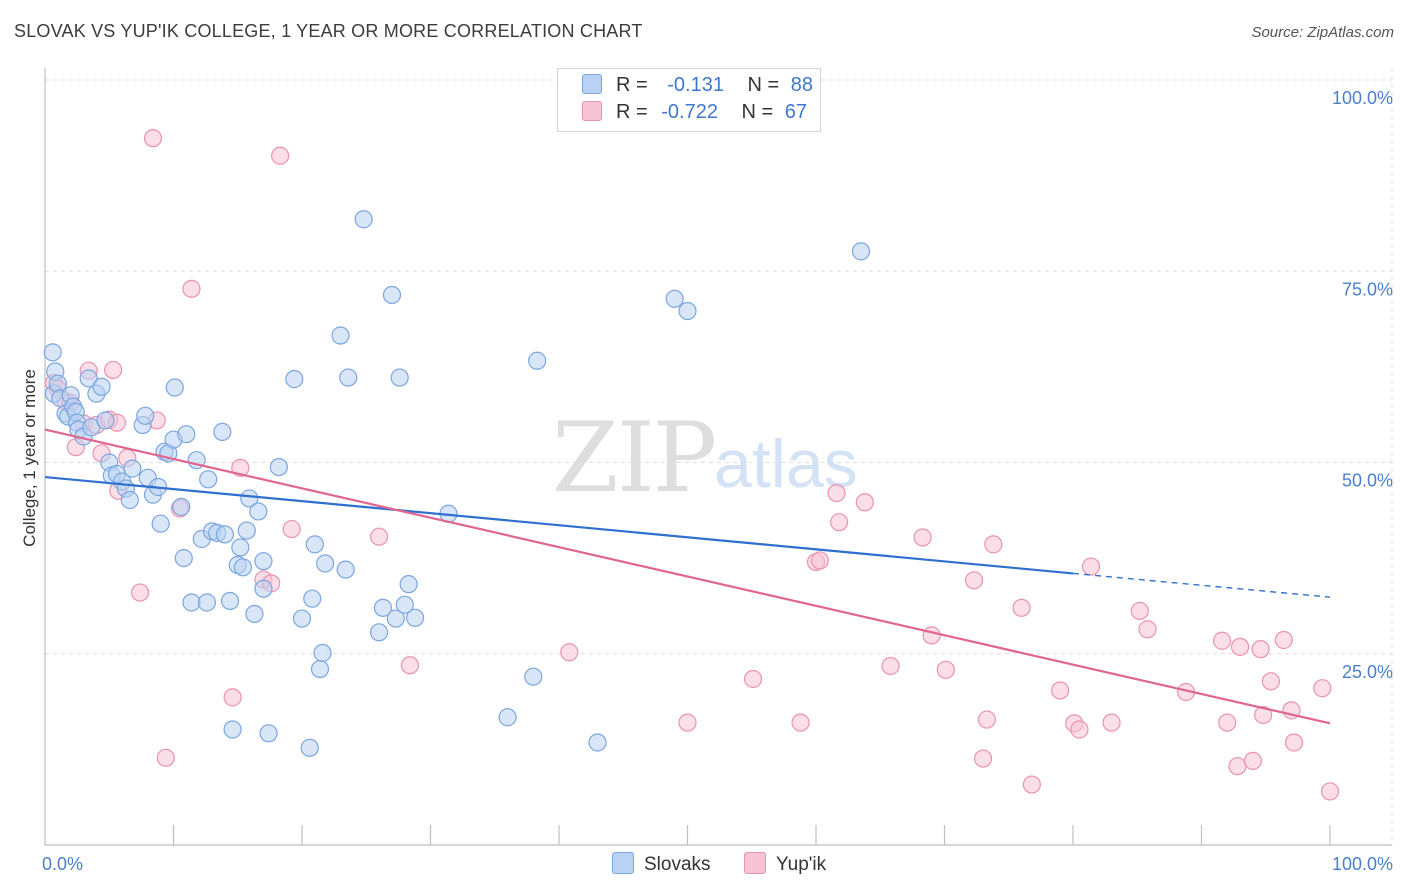 Image resolution: width=1406 pixels, height=892 pixels. I want to click on r-label: R =, so click(632, 112).